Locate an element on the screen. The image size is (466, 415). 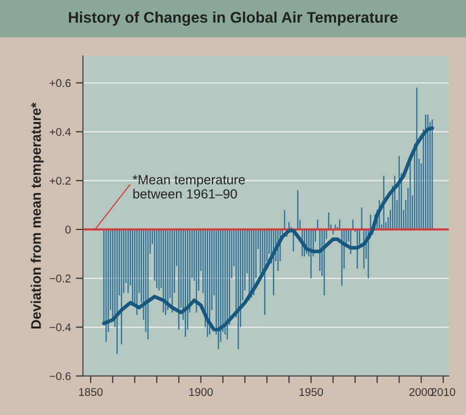
x-tick-label: 1900 is located at coordinates (201, 392).